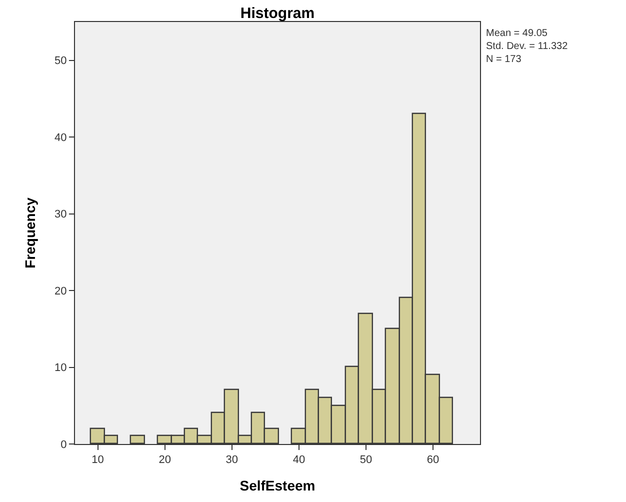  What do you see at coordinates (60, 138) in the screenshot?
I see `y-tick-label: 40` at bounding box center [60, 138].